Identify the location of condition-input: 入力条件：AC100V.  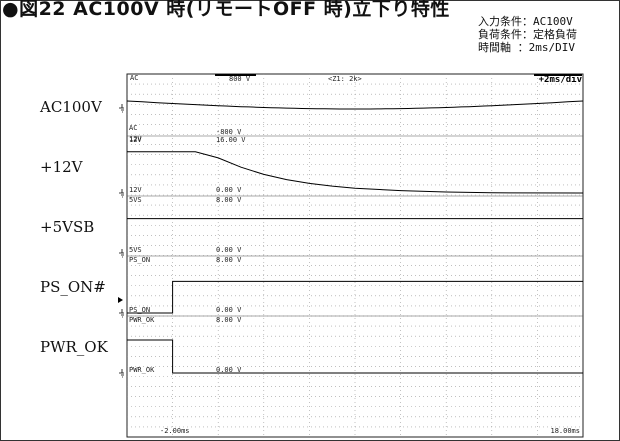
(525, 21).